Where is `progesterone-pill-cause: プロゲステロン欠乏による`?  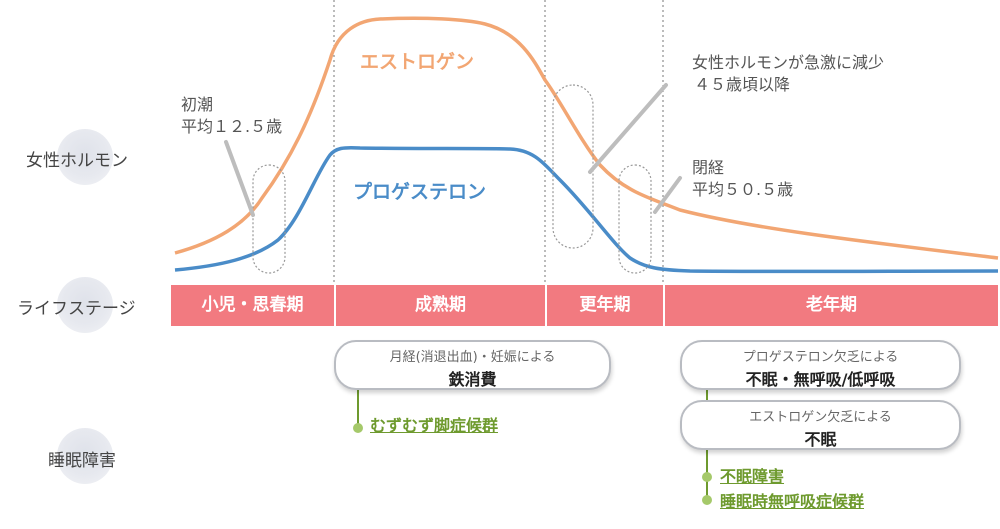
progesterone-pill-cause: プロゲステロン欠乏による is located at coordinates (820, 357).